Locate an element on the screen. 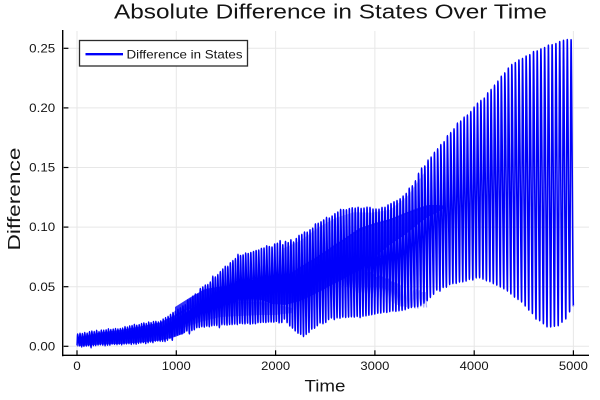 The height and width of the screenshot is (400, 600). svg-text: 0.10 is located at coordinates (42, 228).